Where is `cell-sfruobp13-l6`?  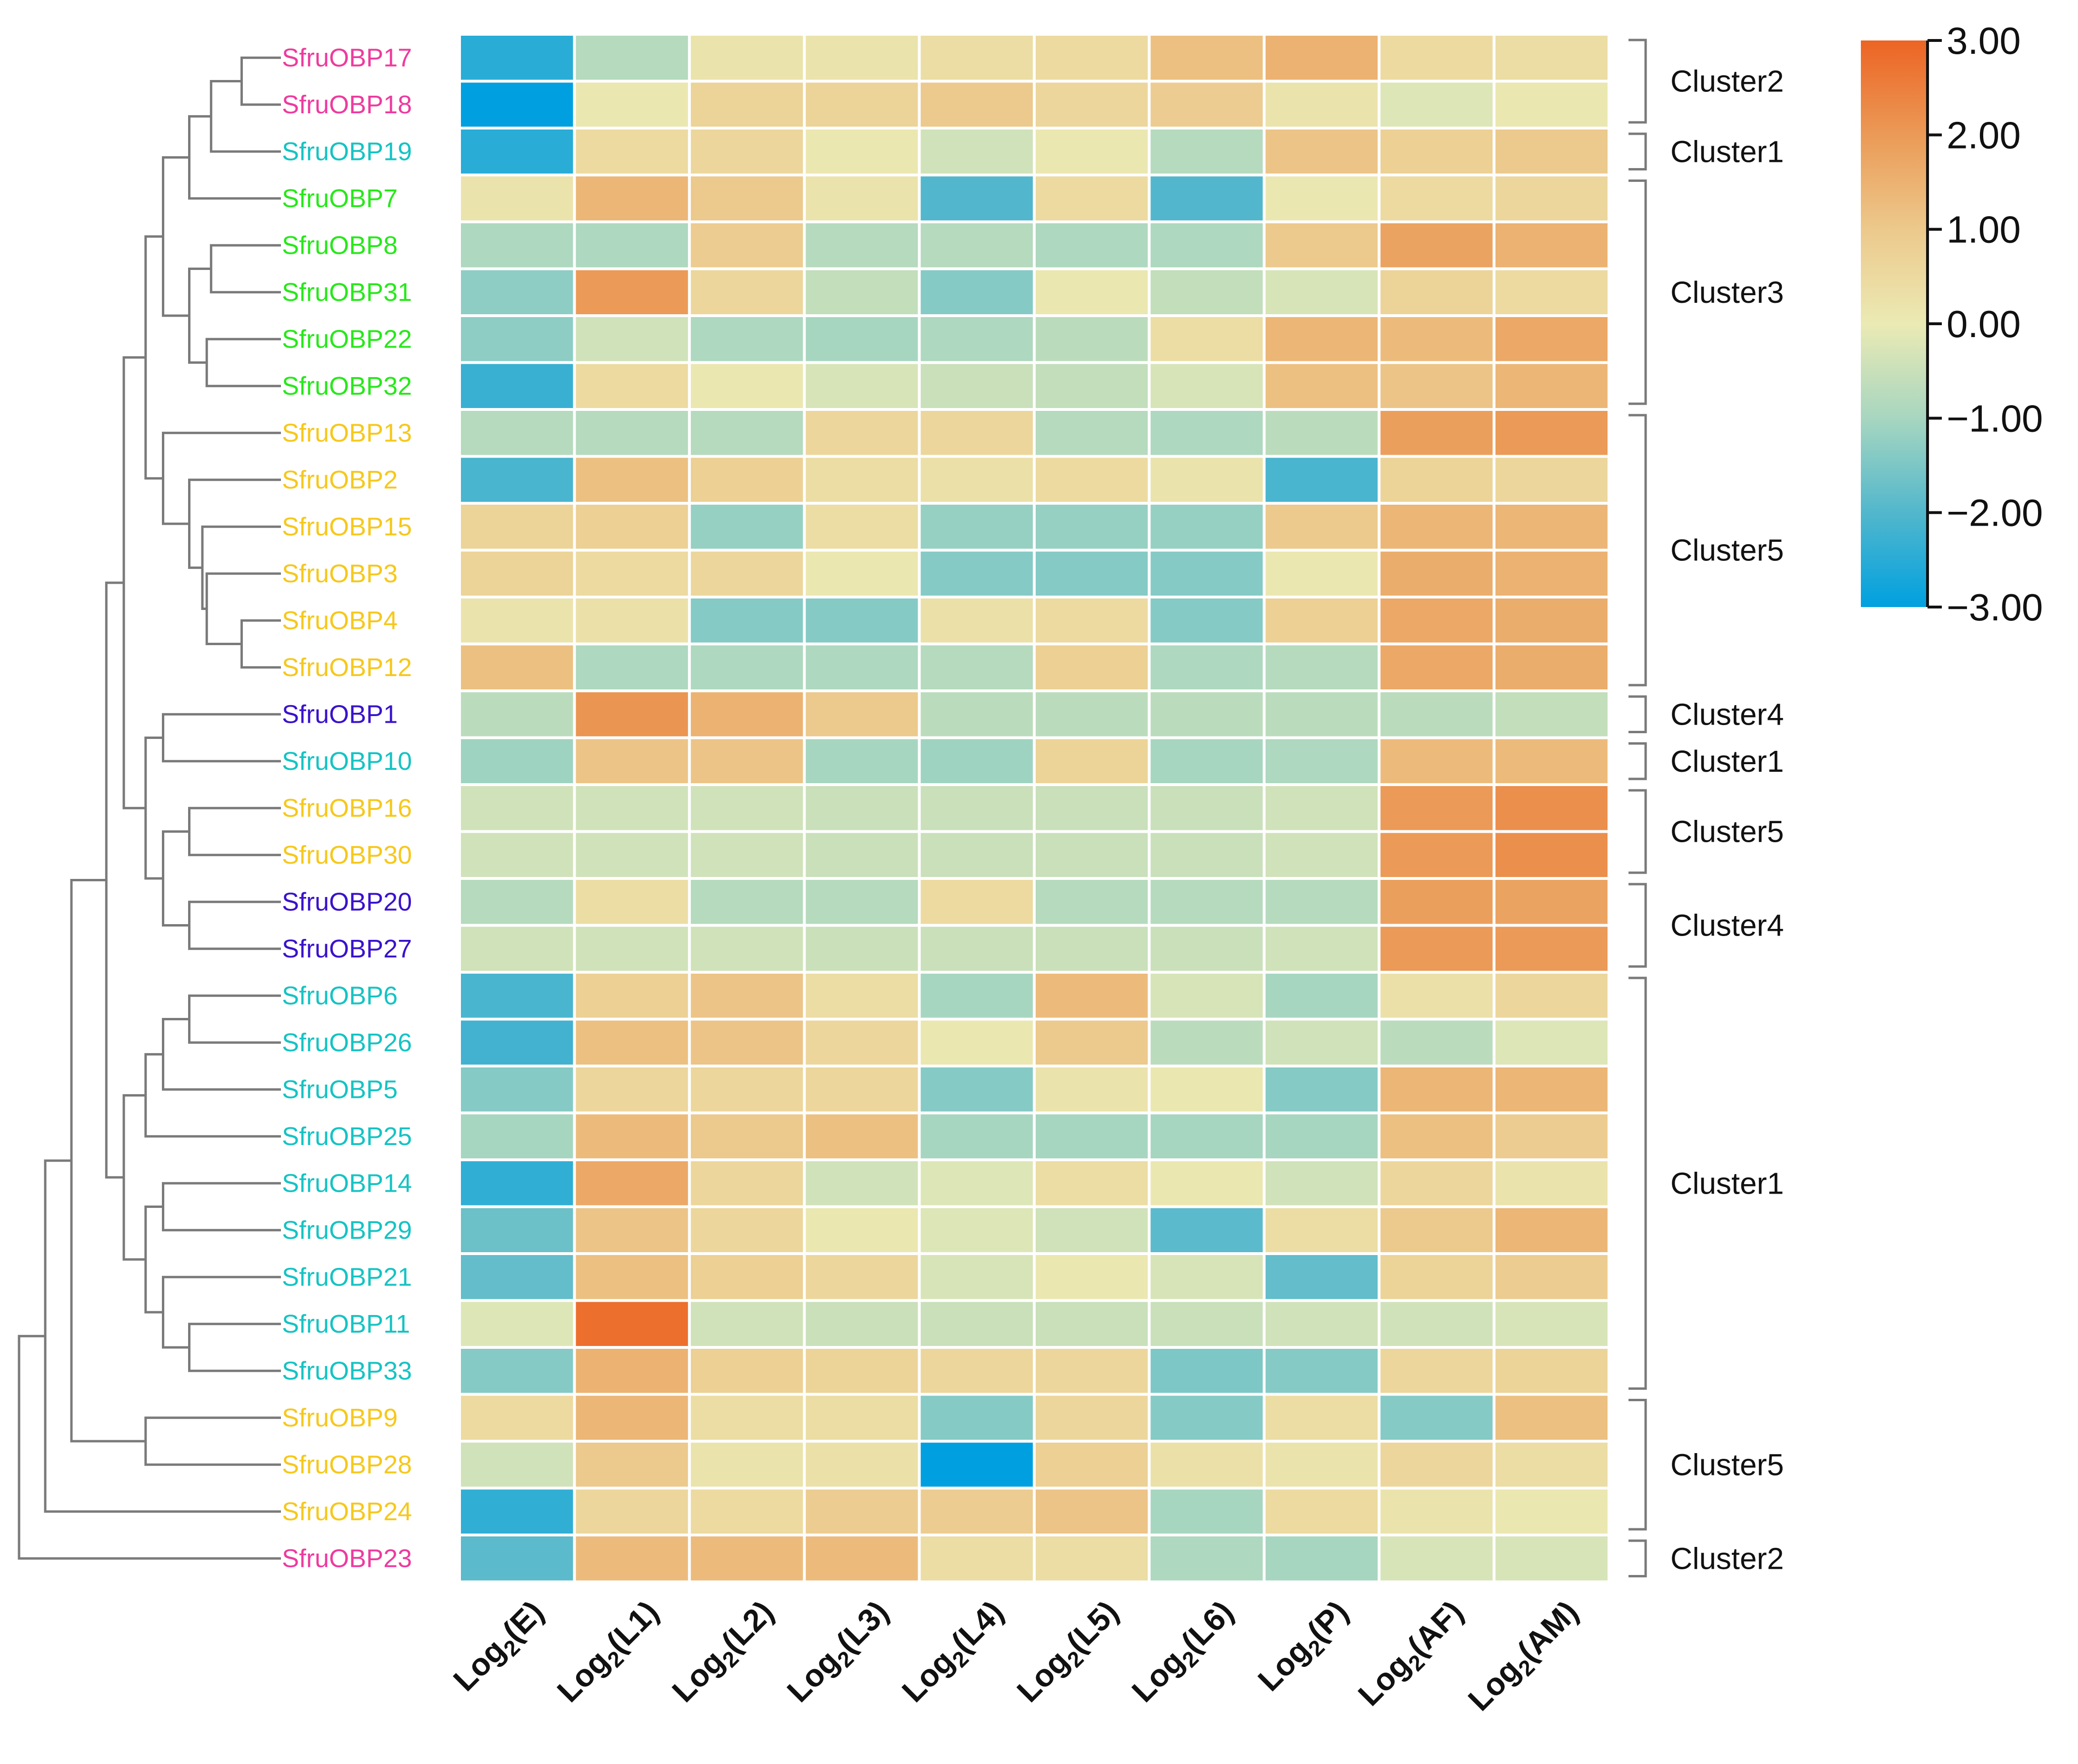 cell-sfruobp13-l6 is located at coordinates (1206, 433).